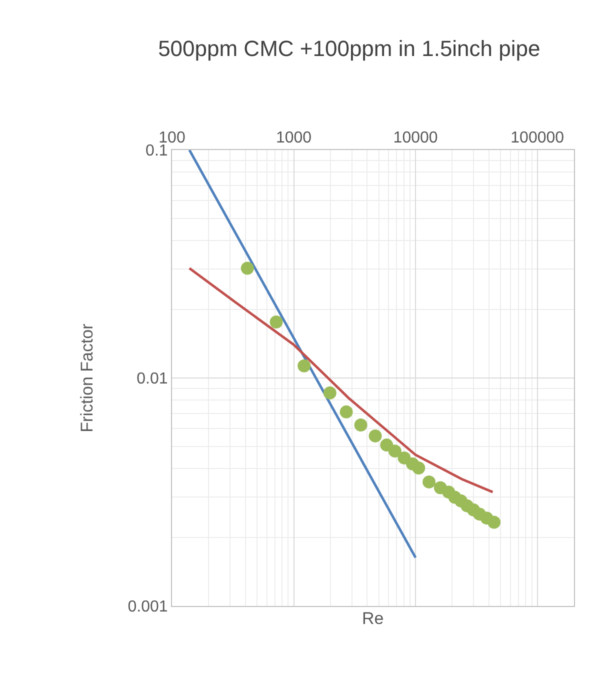 Image resolution: width=602 pixels, height=675 pixels. I want to click on x-tick-label: 100000, so click(537, 138).